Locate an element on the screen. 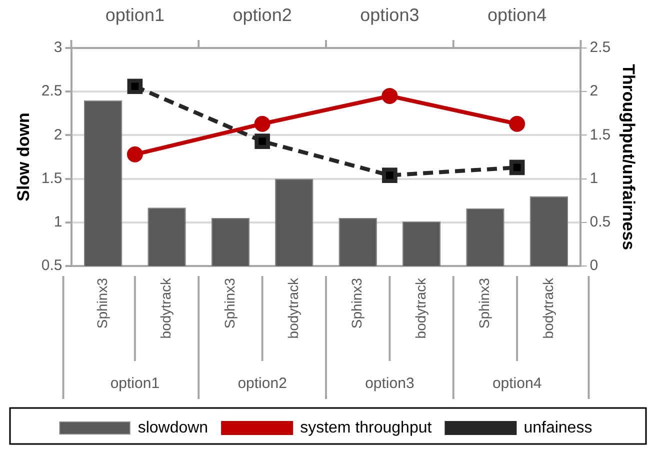  y2-tick-label: 2 is located at coordinates (594, 91).